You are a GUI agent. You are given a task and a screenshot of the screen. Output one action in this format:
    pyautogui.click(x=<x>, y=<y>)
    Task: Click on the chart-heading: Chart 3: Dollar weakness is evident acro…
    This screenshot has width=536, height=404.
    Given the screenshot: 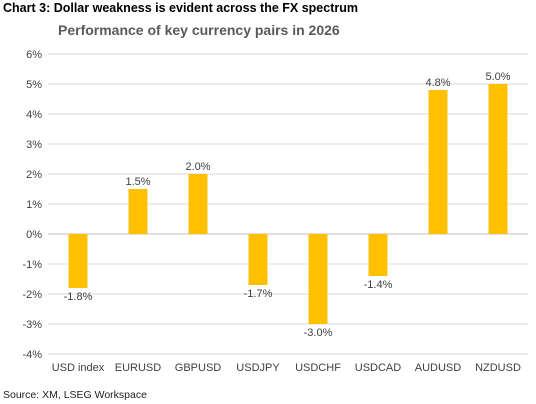 What is the action you would take?
    pyautogui.click(x=180, y=8)
    